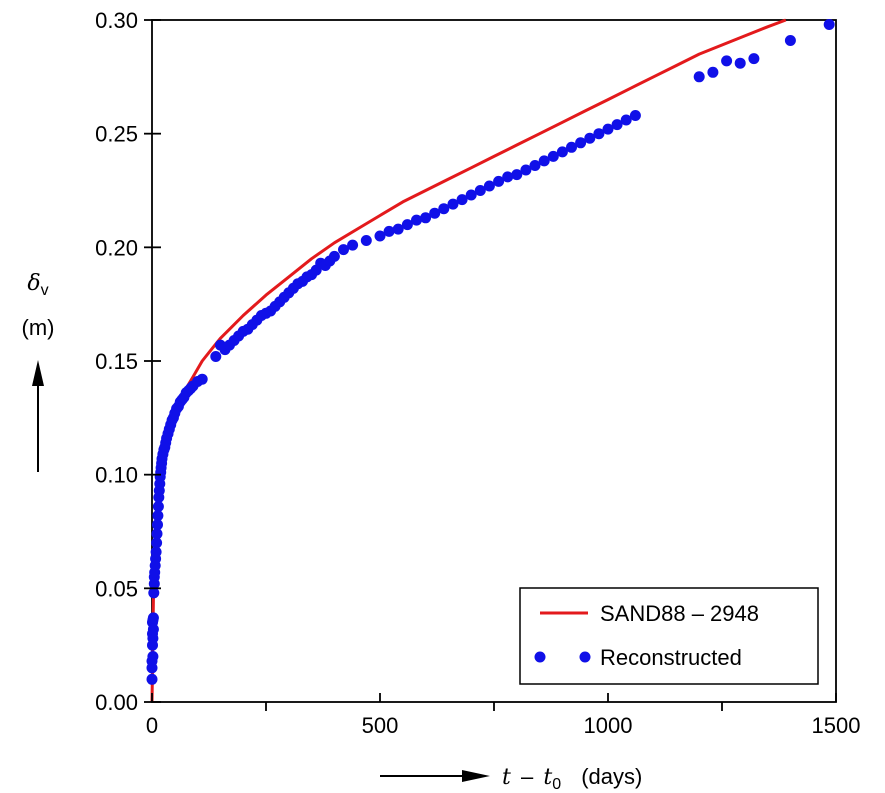 The width and height of the screenshot is (885, 793). Describe the element at coordinates (116, 475) in the screenshot. I see `y-tick-label: 0.10` at that location.